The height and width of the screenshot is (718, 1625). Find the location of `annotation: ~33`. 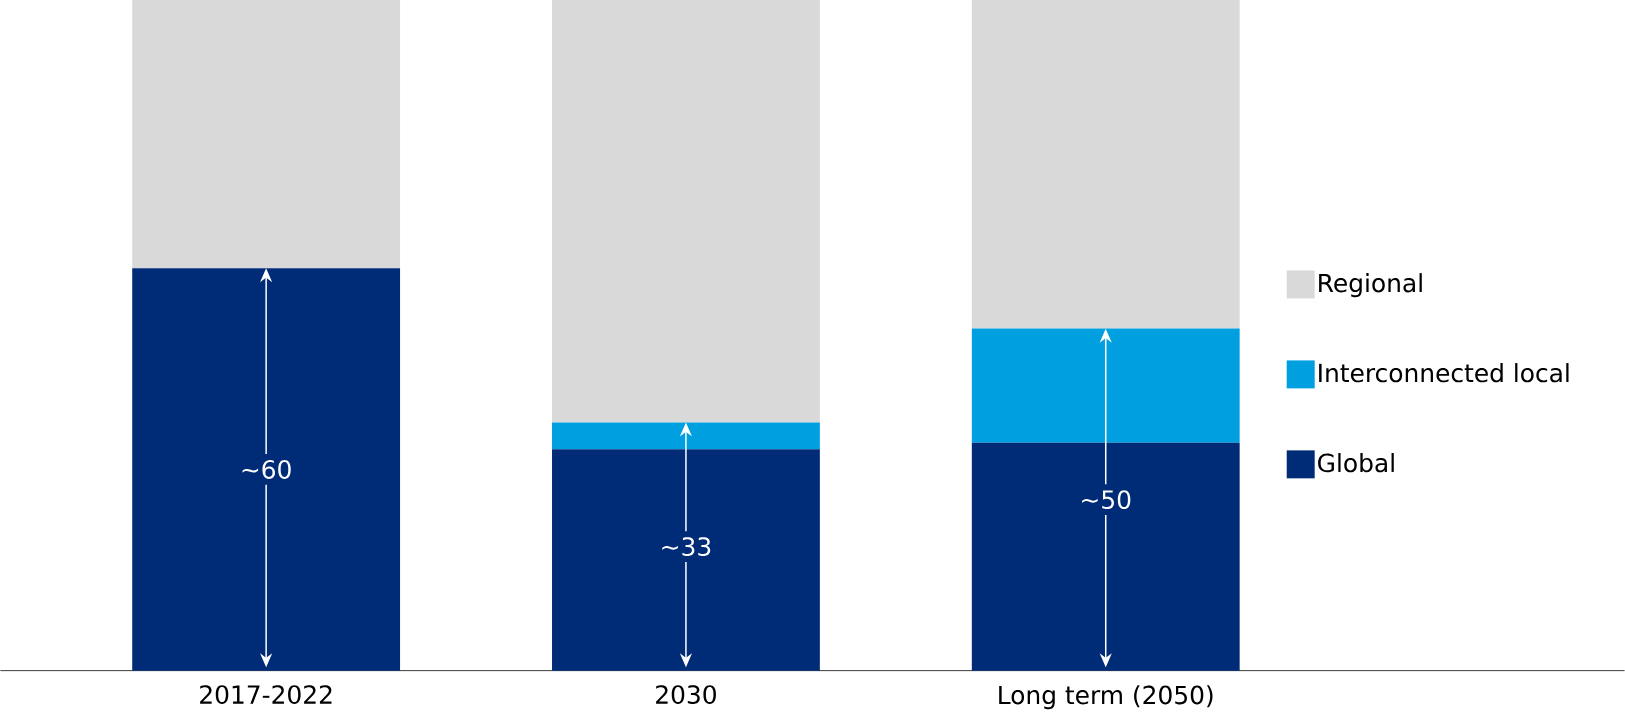

annotation: ~33 is located at coordinates (686, 547).